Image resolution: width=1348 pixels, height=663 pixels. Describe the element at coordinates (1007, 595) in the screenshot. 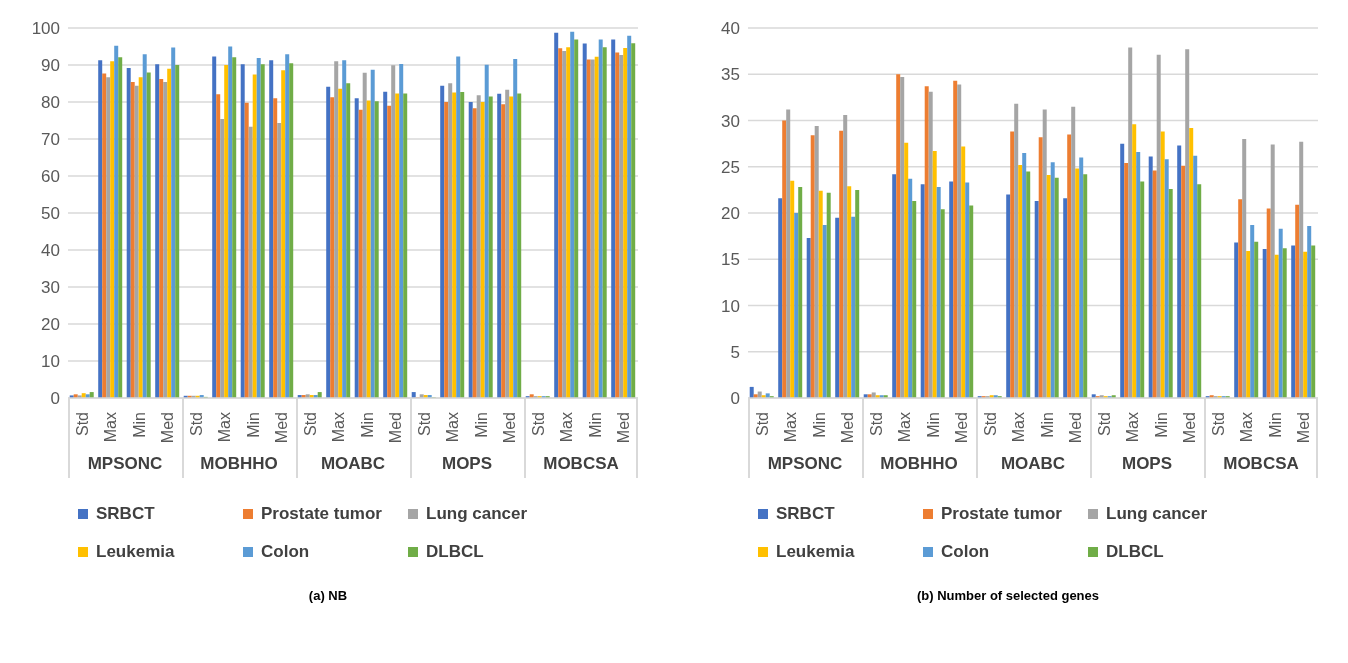

I see `text: (b) Number of selected genes` at that location.